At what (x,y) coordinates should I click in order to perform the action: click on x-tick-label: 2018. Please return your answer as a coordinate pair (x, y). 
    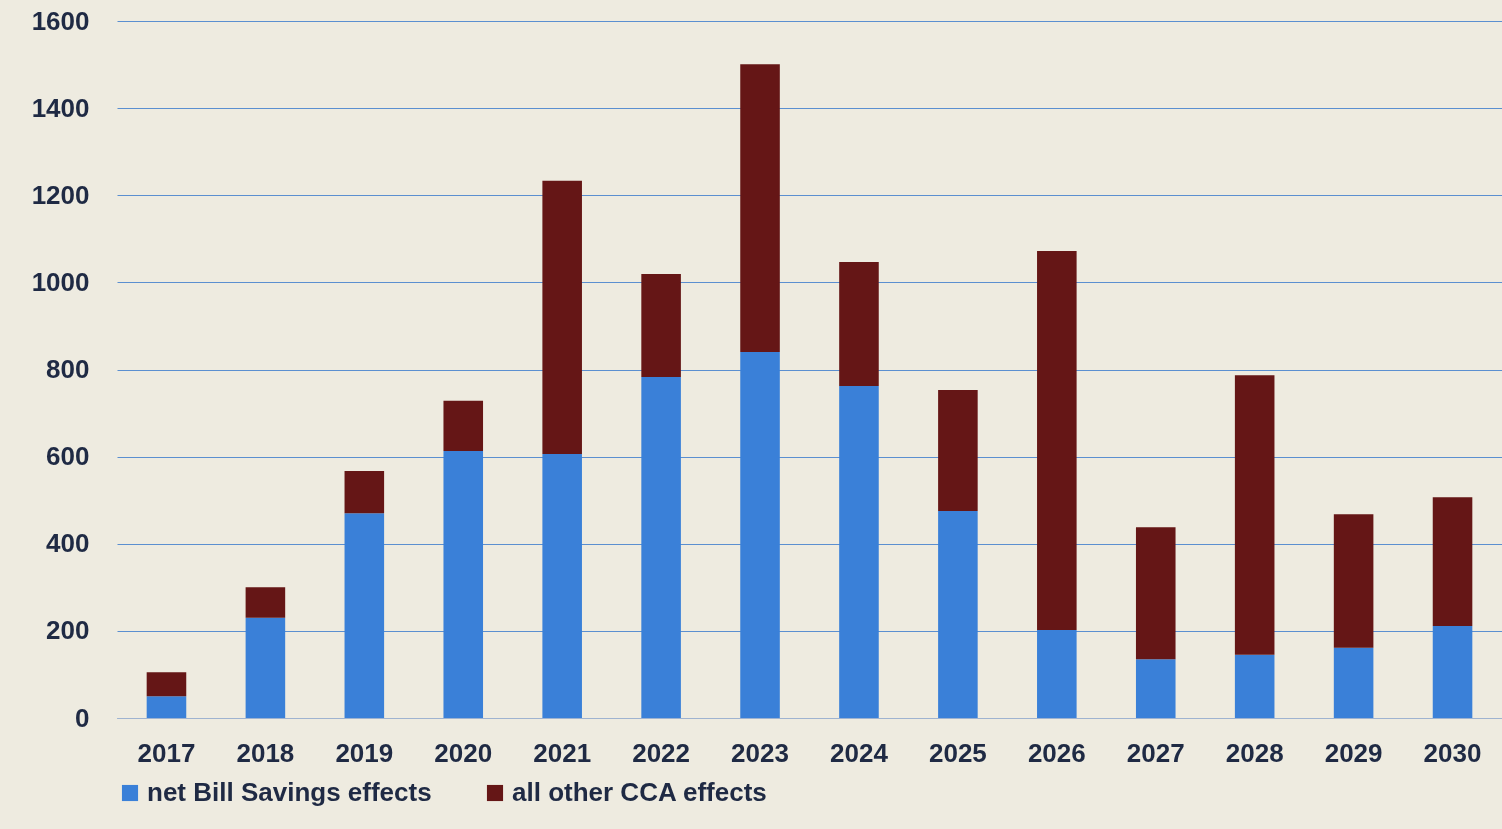
    Looking at the image, I should click on (265, 752).